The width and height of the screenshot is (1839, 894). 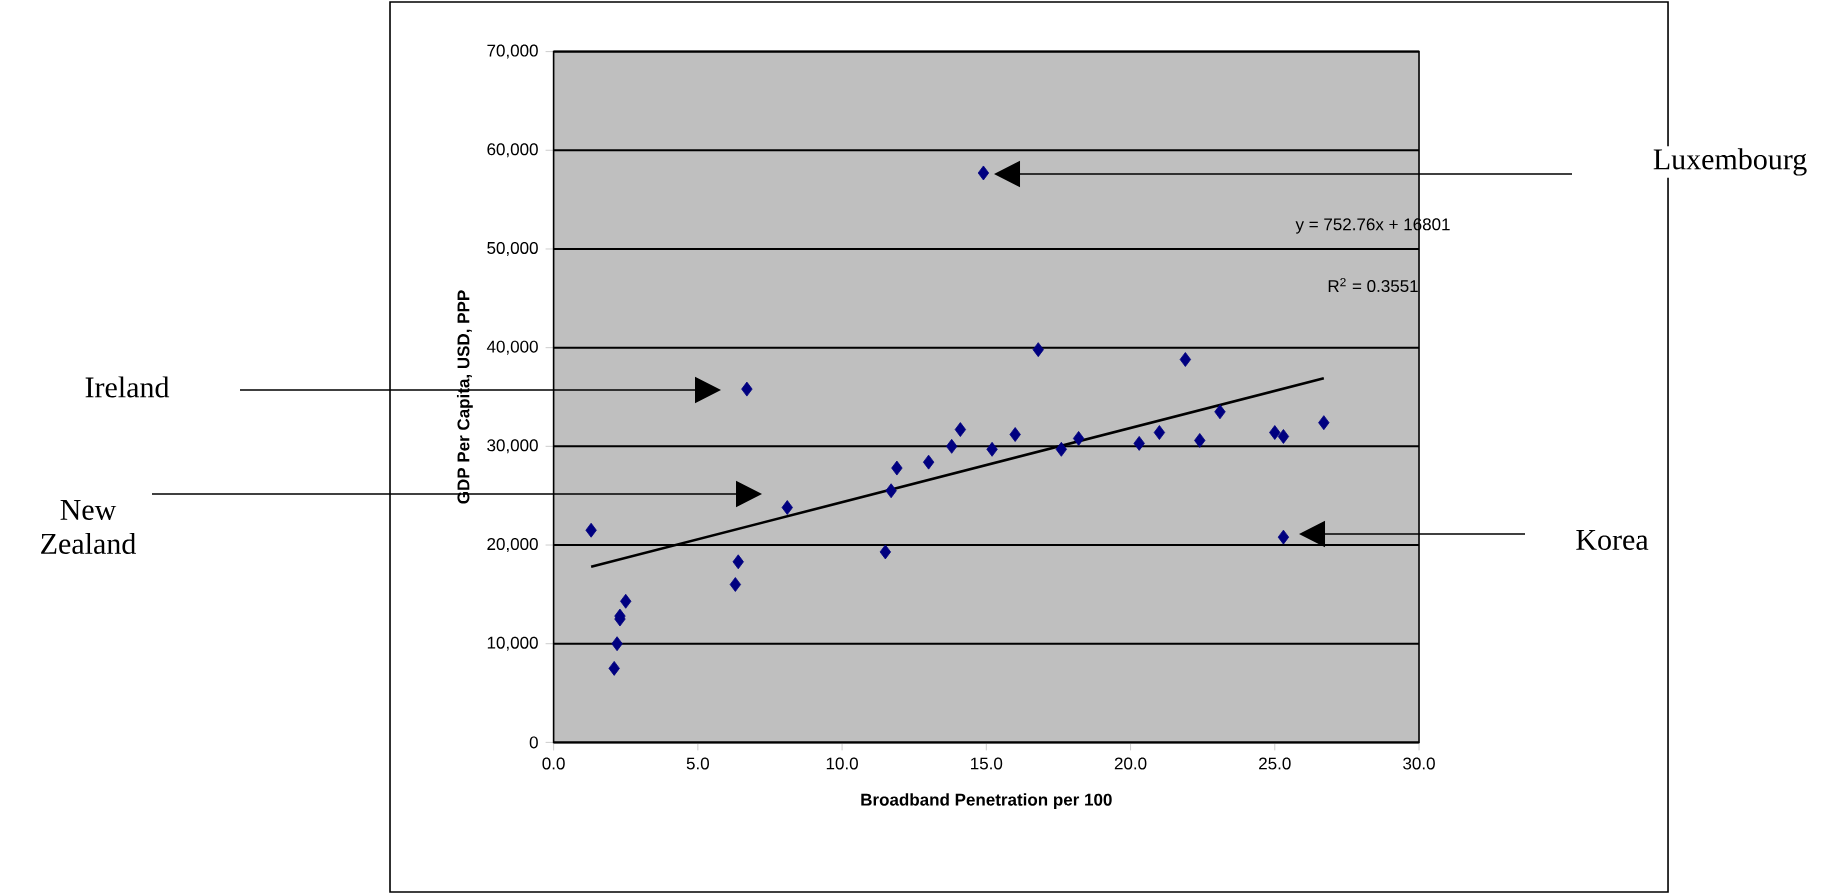 What do you see at coordinates (697, 763) in the screenshot?
I see `x-tick-label: 5.0` at bounding box center [697, 763].